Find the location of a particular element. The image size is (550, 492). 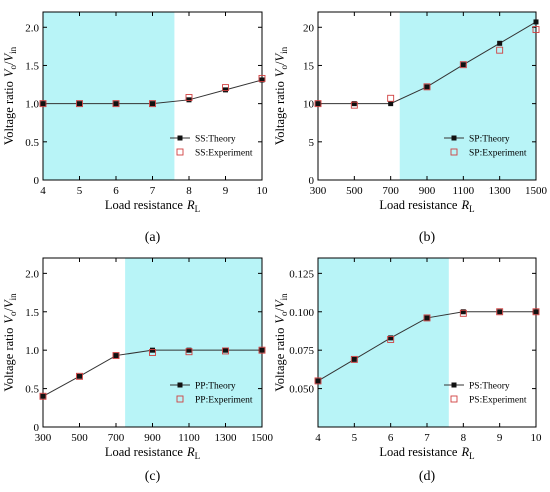

y-tick-label: 0.100 is located at coordinates (301, 313).